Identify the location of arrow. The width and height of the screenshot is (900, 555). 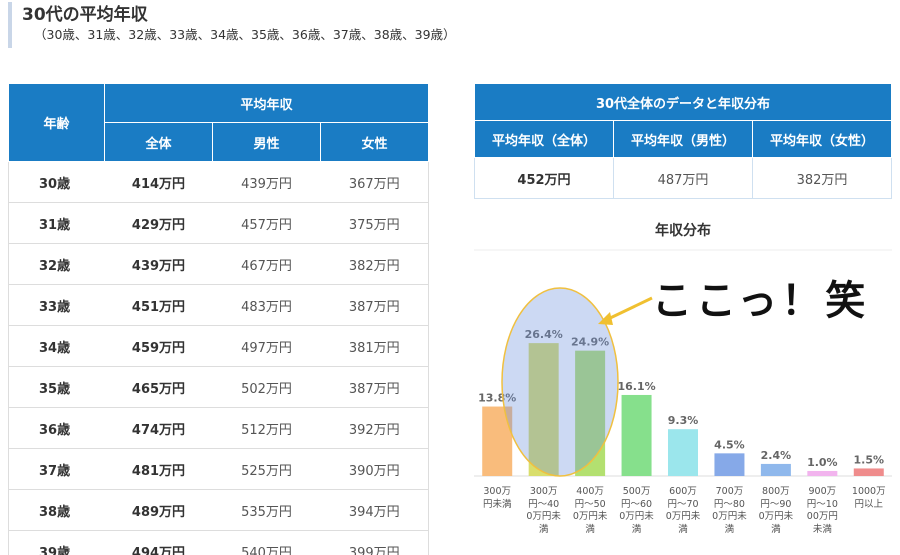
(629, 309).